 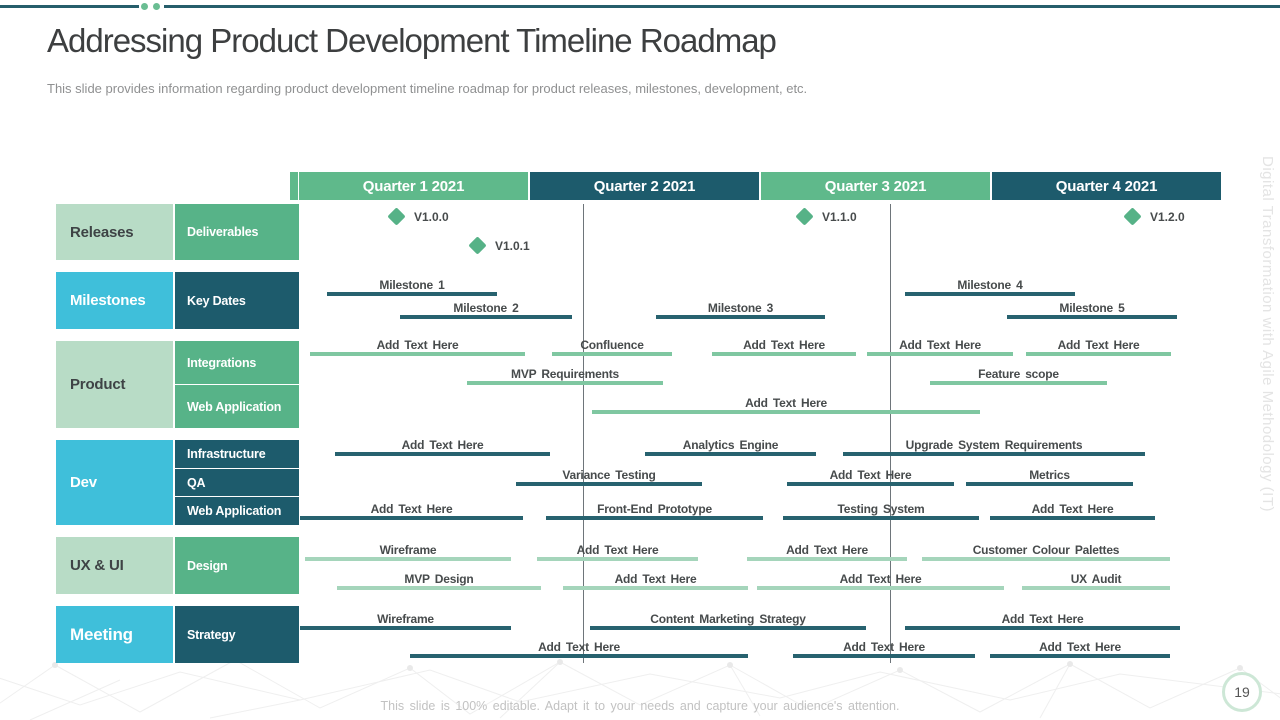 I want to click on timeline-bar: Variance Testing, so click(x=609, y=477).